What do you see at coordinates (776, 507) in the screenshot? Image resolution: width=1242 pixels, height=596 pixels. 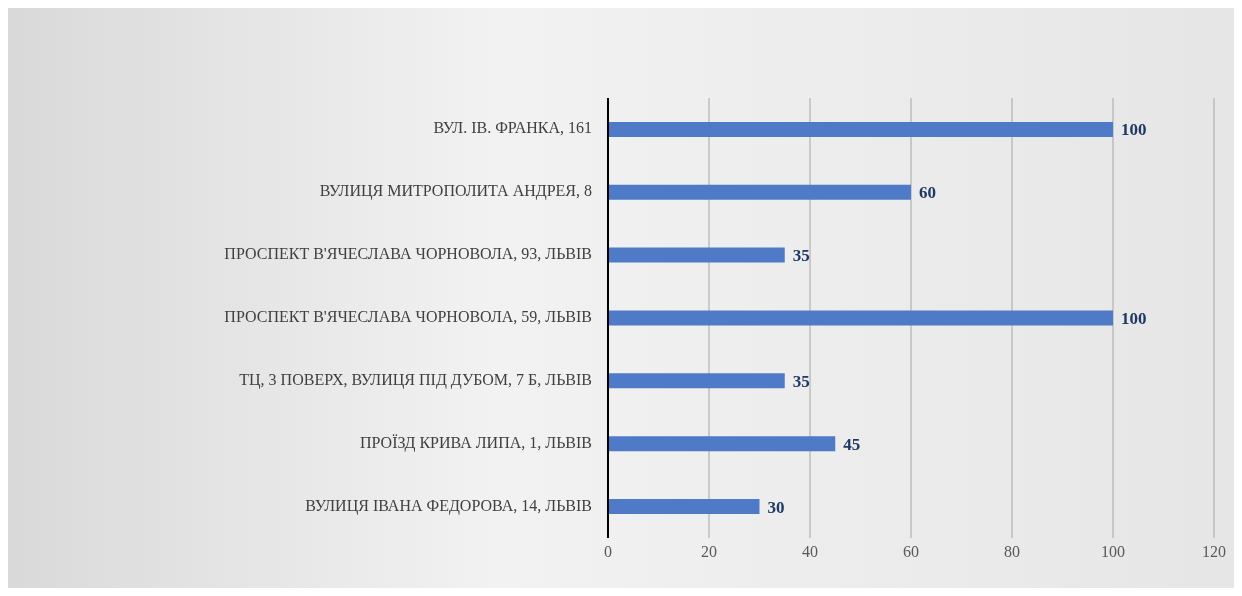 I see `data-label: 30` at bounding box center [776, 507].